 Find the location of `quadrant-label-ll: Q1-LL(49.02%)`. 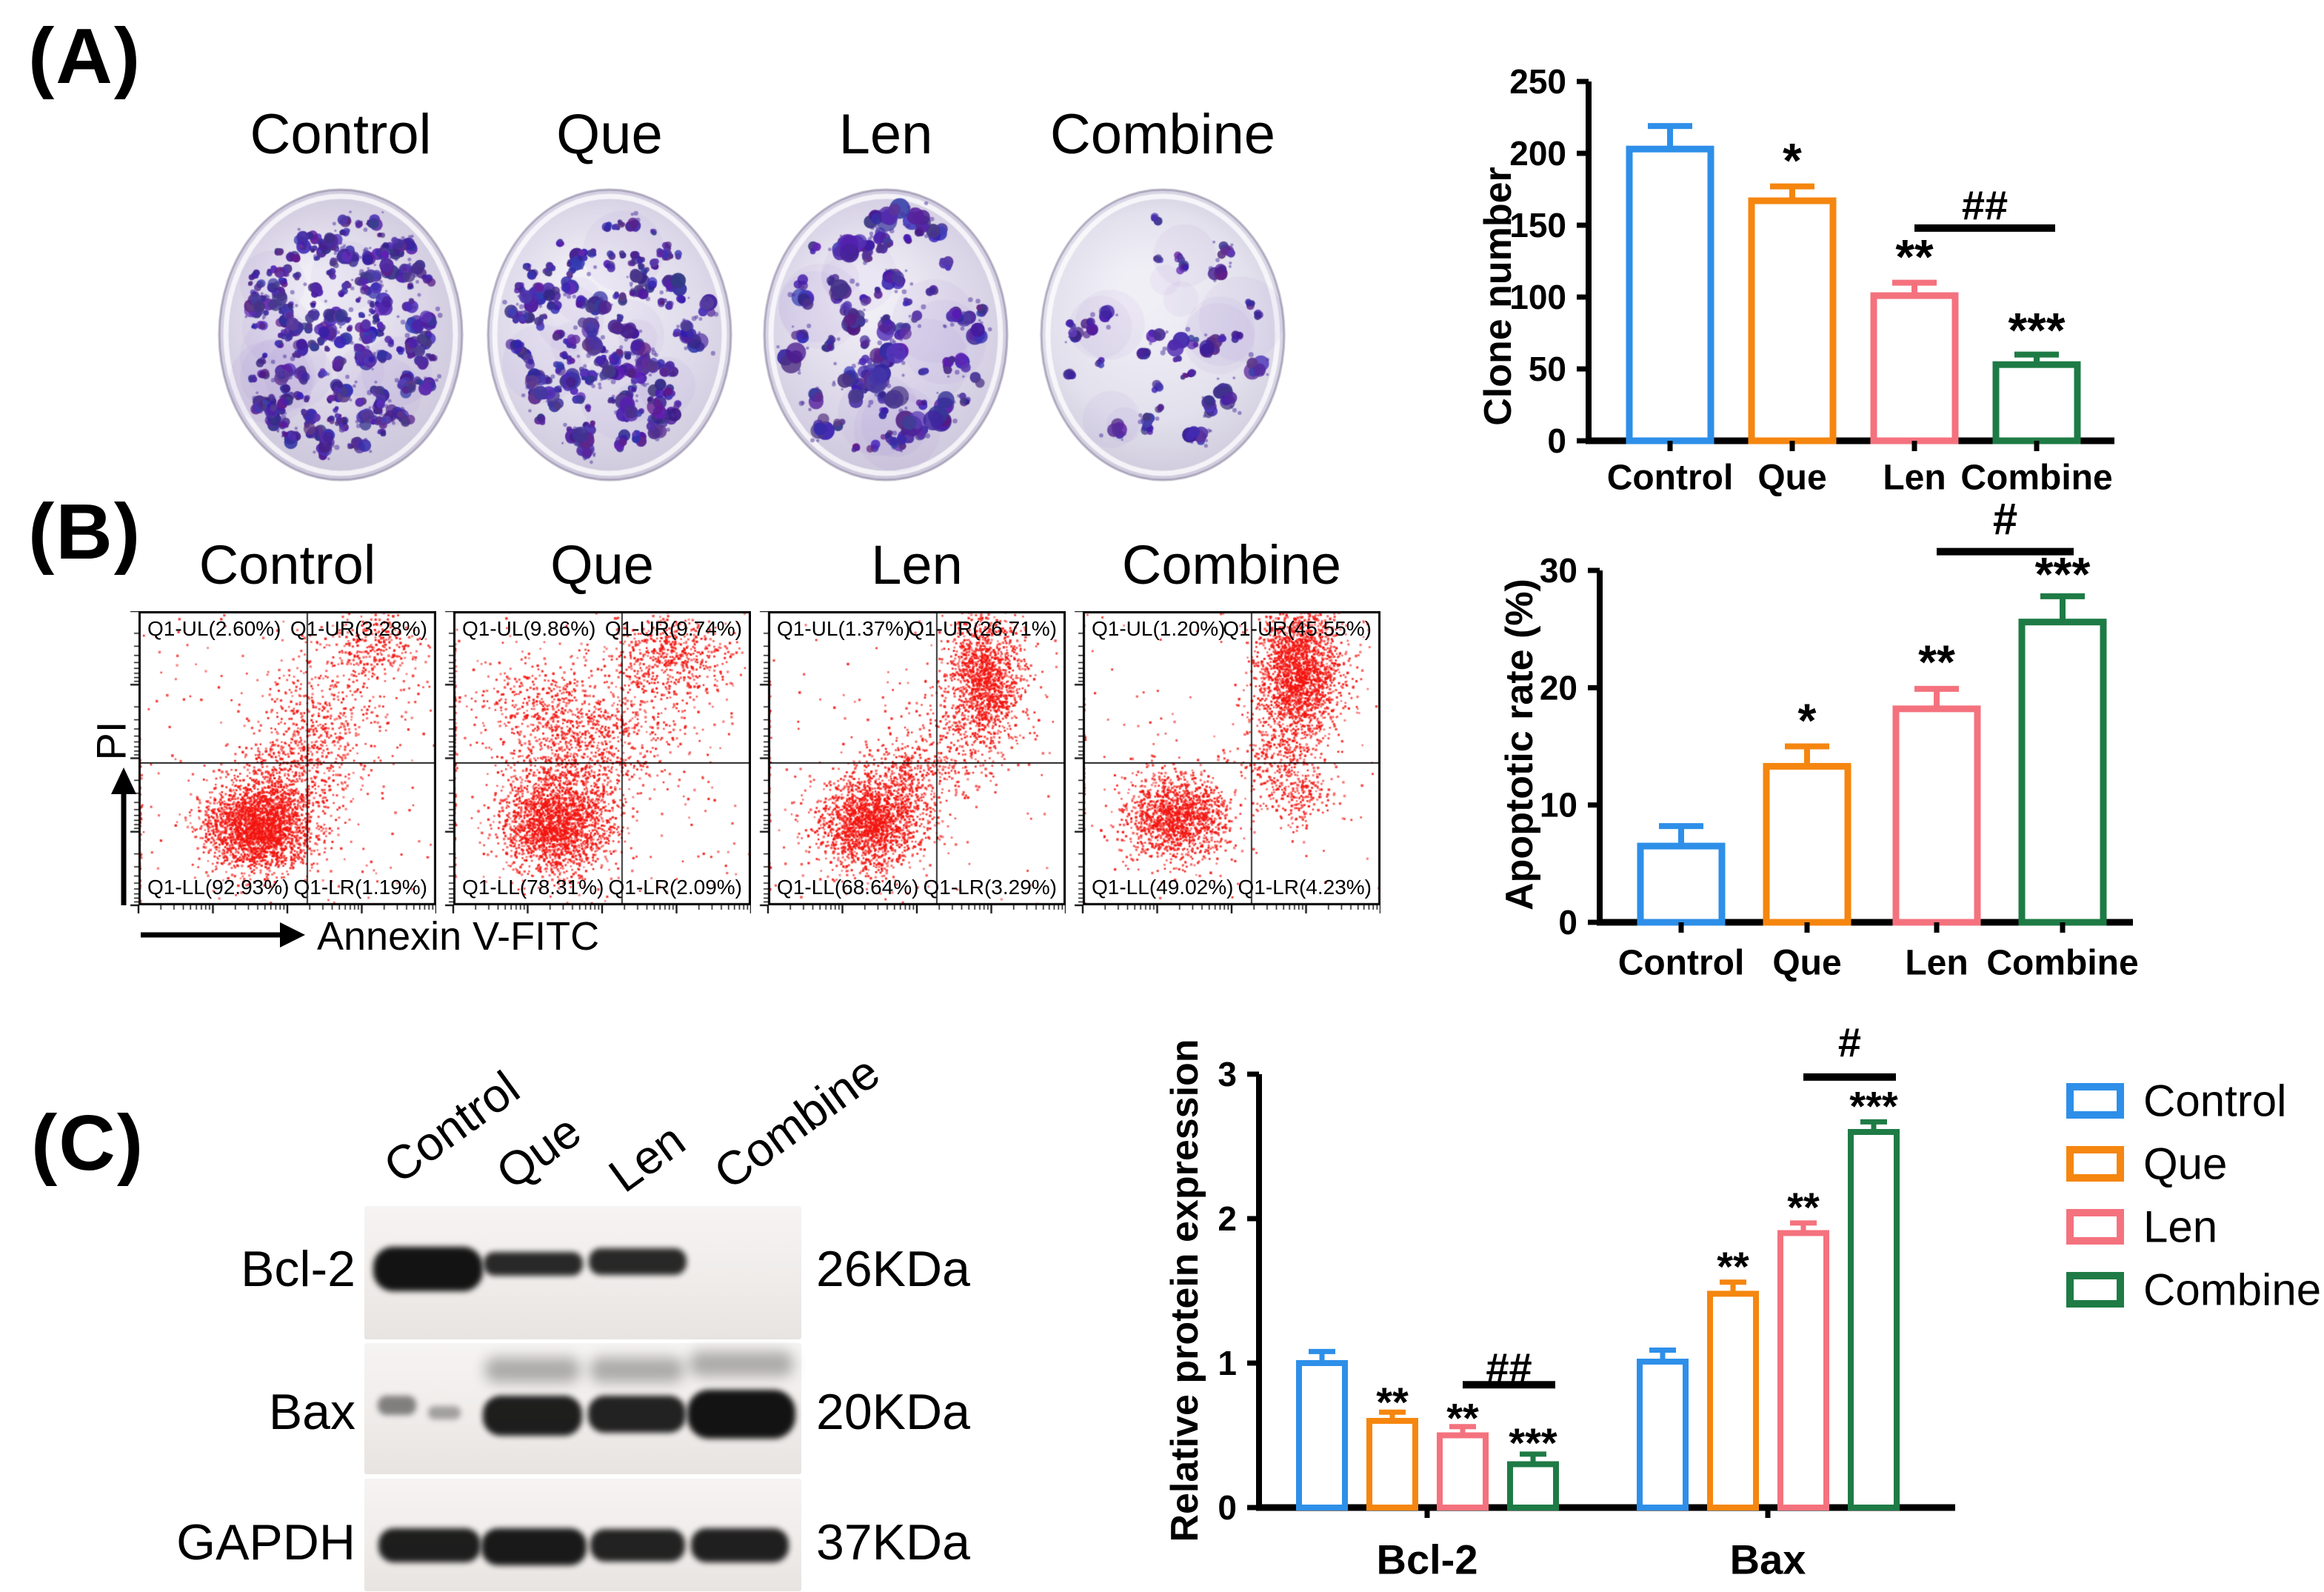

quadrant-label-ll: Q1-LL(49.02%) is located at coordinates (1163, 887).